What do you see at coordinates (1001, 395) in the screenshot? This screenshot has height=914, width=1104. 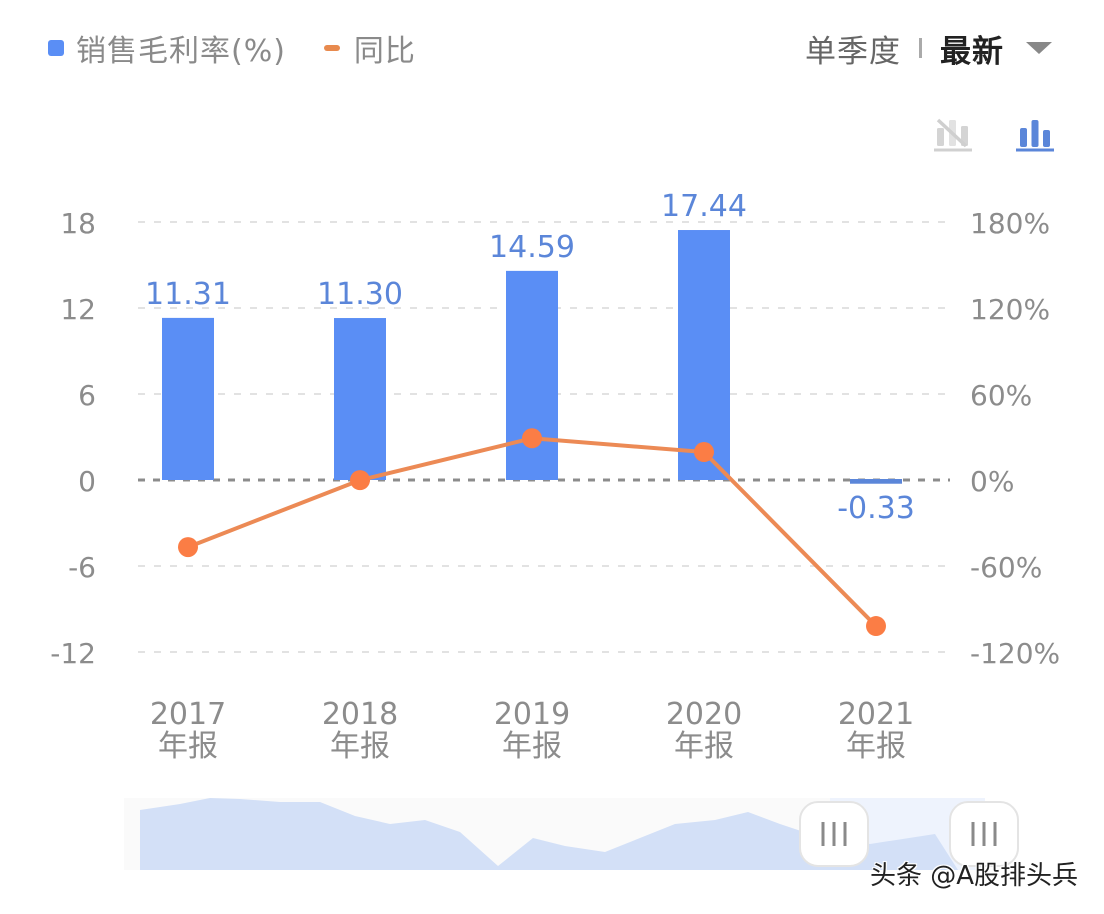 I see `right-axis-tick-label: 60%` at bounding box center [1001, 395].